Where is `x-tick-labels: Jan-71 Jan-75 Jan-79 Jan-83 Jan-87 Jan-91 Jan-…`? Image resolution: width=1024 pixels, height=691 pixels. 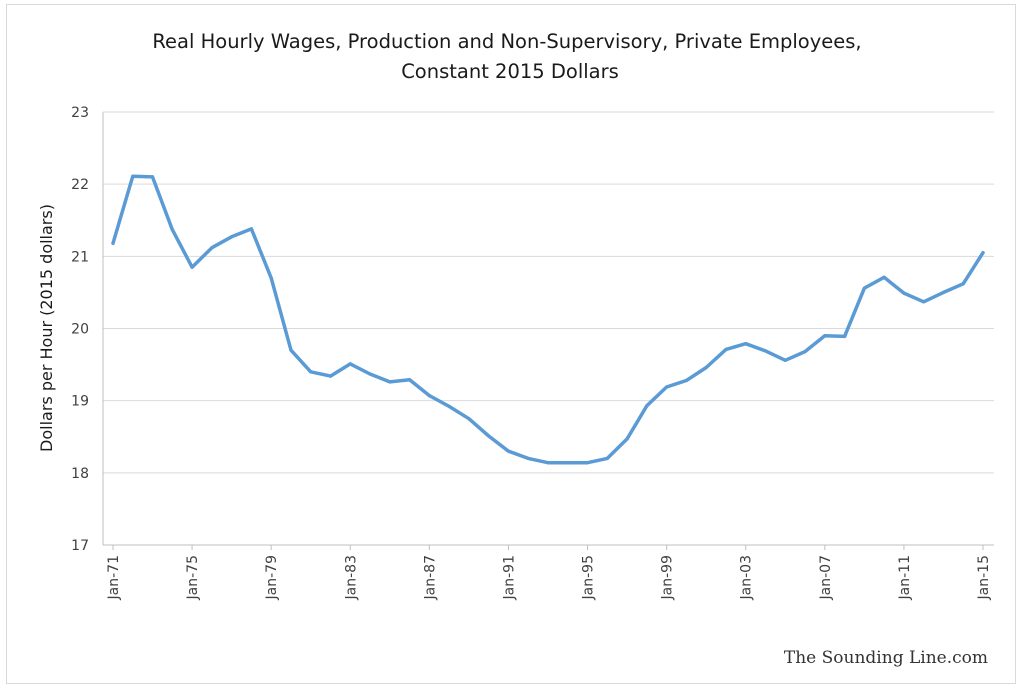 x-tick-labels: Jan-71 Jan-75 Jan-79 Jan-83 Jan-87 Jan-91 Jan-… is located at coordinates (549, 577).